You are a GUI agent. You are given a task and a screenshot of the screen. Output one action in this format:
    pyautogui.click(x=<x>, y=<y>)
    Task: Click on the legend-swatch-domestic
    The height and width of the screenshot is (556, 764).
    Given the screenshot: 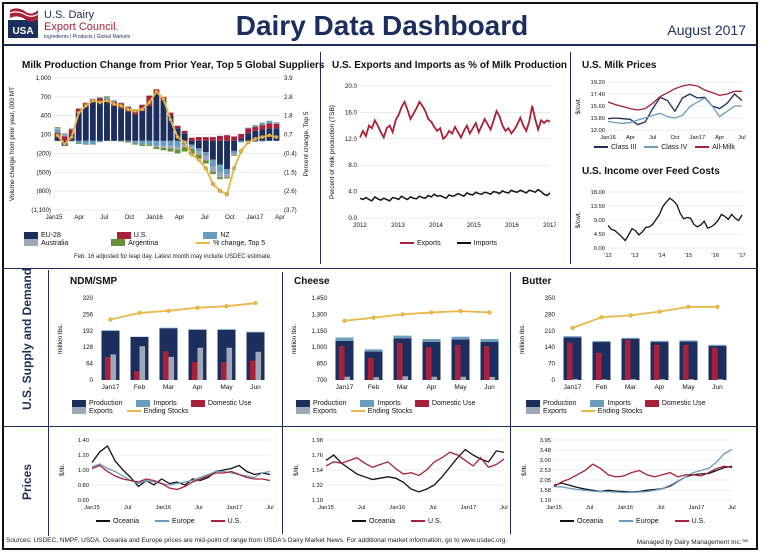 What is the action you would take?
    pyautogui.click(x=651, y=403)
    